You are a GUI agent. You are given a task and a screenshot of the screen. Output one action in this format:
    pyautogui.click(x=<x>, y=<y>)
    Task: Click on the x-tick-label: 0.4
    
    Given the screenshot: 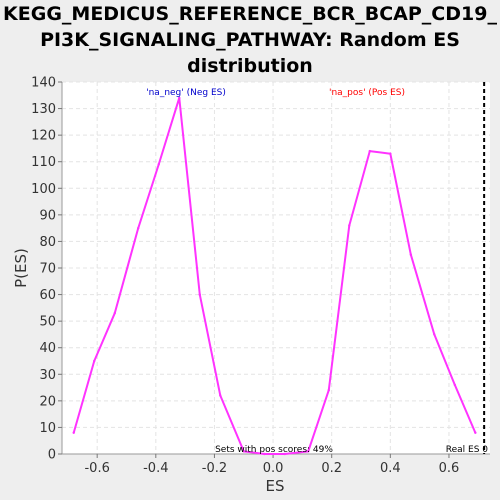 What is the action you would take?
    pyautogui.click(x=390, y=468)
    